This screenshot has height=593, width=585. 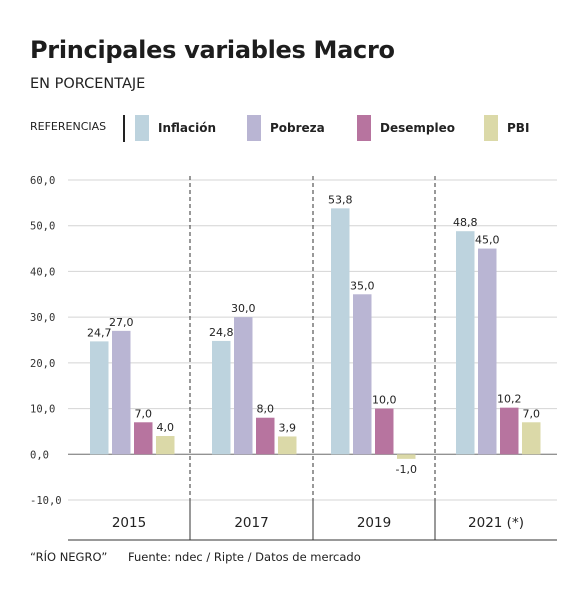 I want to click on legend-label-pobreza: Pobreza, so click(x=297, y=128).